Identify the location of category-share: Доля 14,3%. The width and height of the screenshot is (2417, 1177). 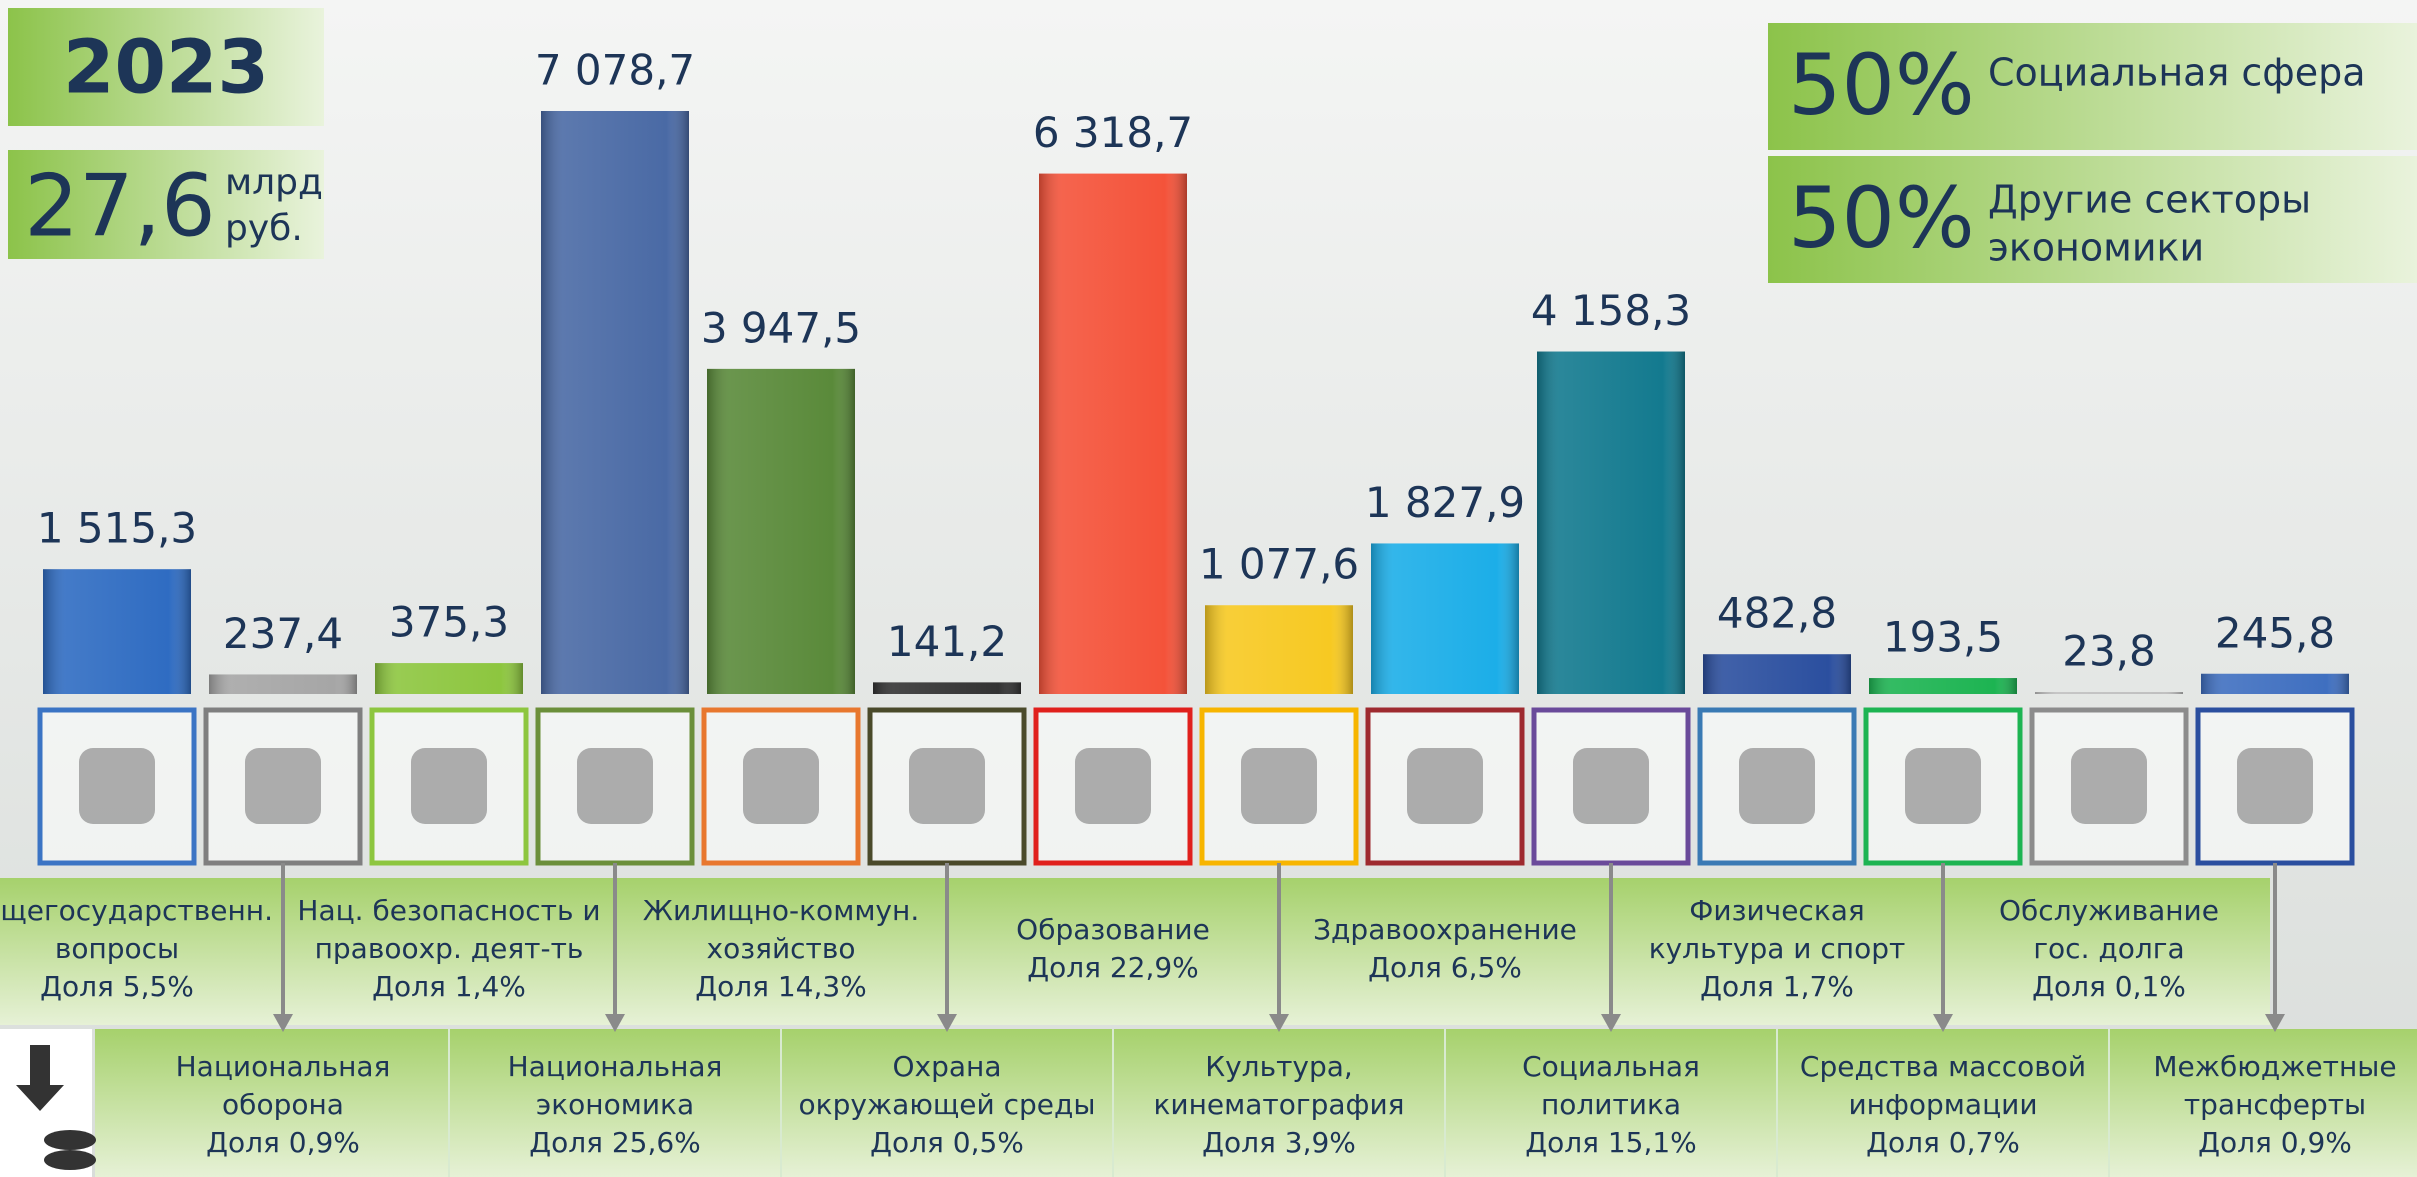
(781, 986).